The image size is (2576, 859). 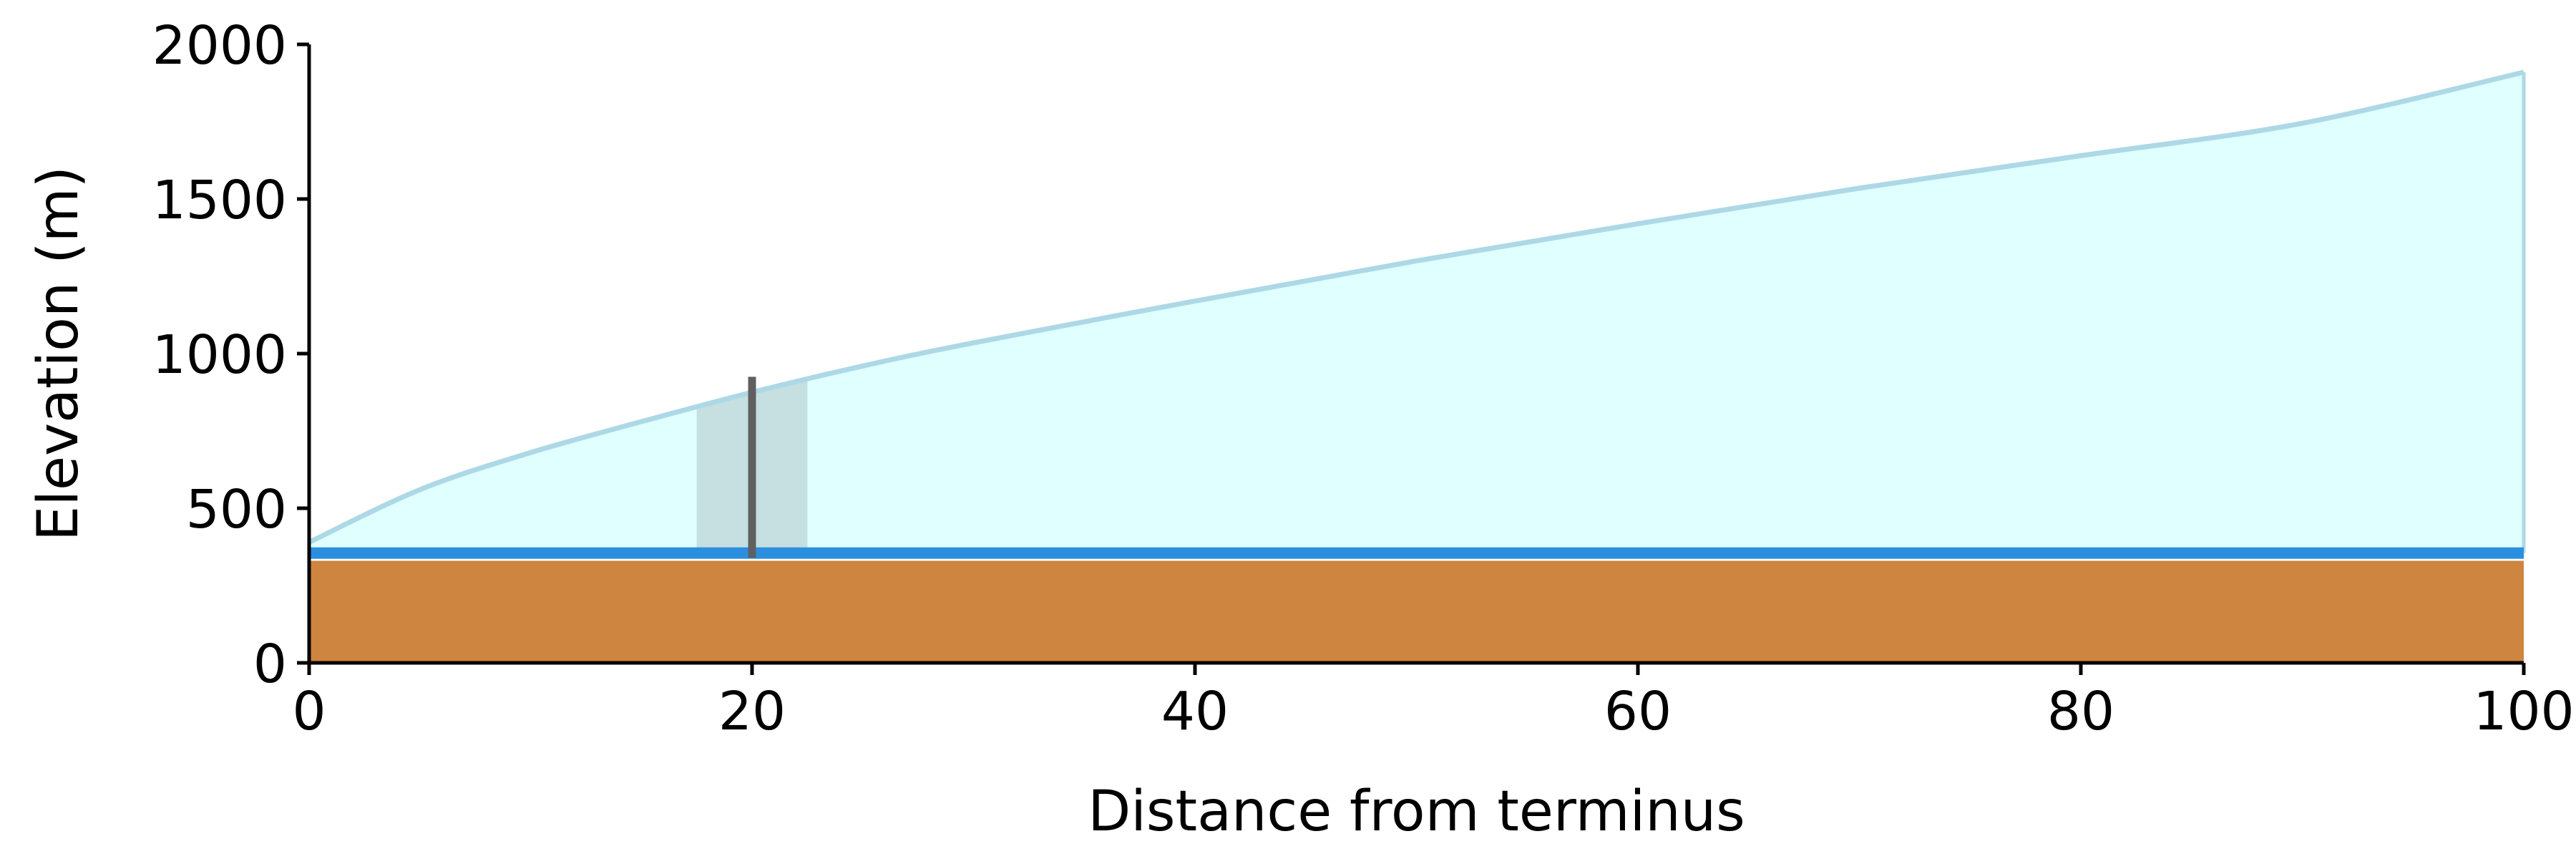 What do you see at coordinates (309, 711) in the screenshot?
I see `x-tick-label: 0` at bounding box center [309, 711].